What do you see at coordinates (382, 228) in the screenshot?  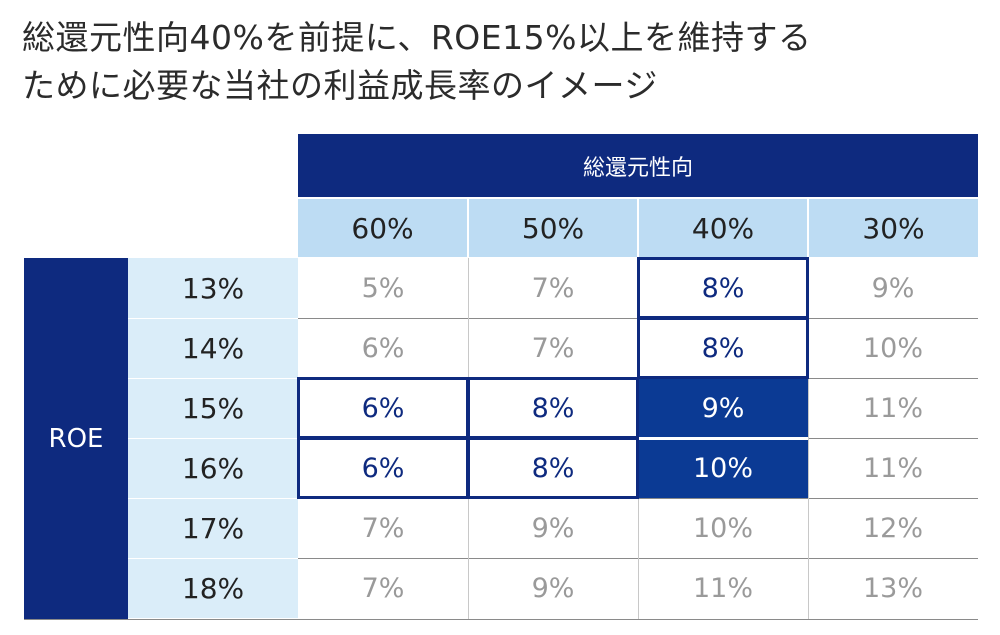 I see `column-header: 60%` at bounding box center [382, 228].